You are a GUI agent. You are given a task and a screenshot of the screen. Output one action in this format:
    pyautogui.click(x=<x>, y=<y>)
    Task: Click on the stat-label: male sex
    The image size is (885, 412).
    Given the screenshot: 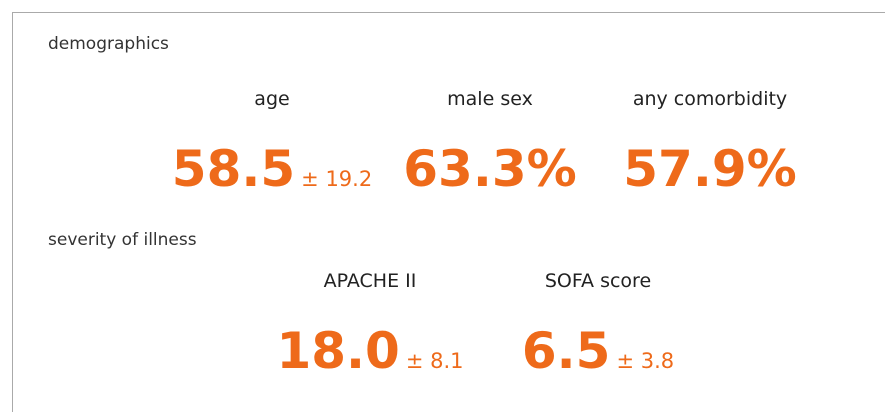 What is the action you would take?
    pyautogui.click(x=490, y=99)
    